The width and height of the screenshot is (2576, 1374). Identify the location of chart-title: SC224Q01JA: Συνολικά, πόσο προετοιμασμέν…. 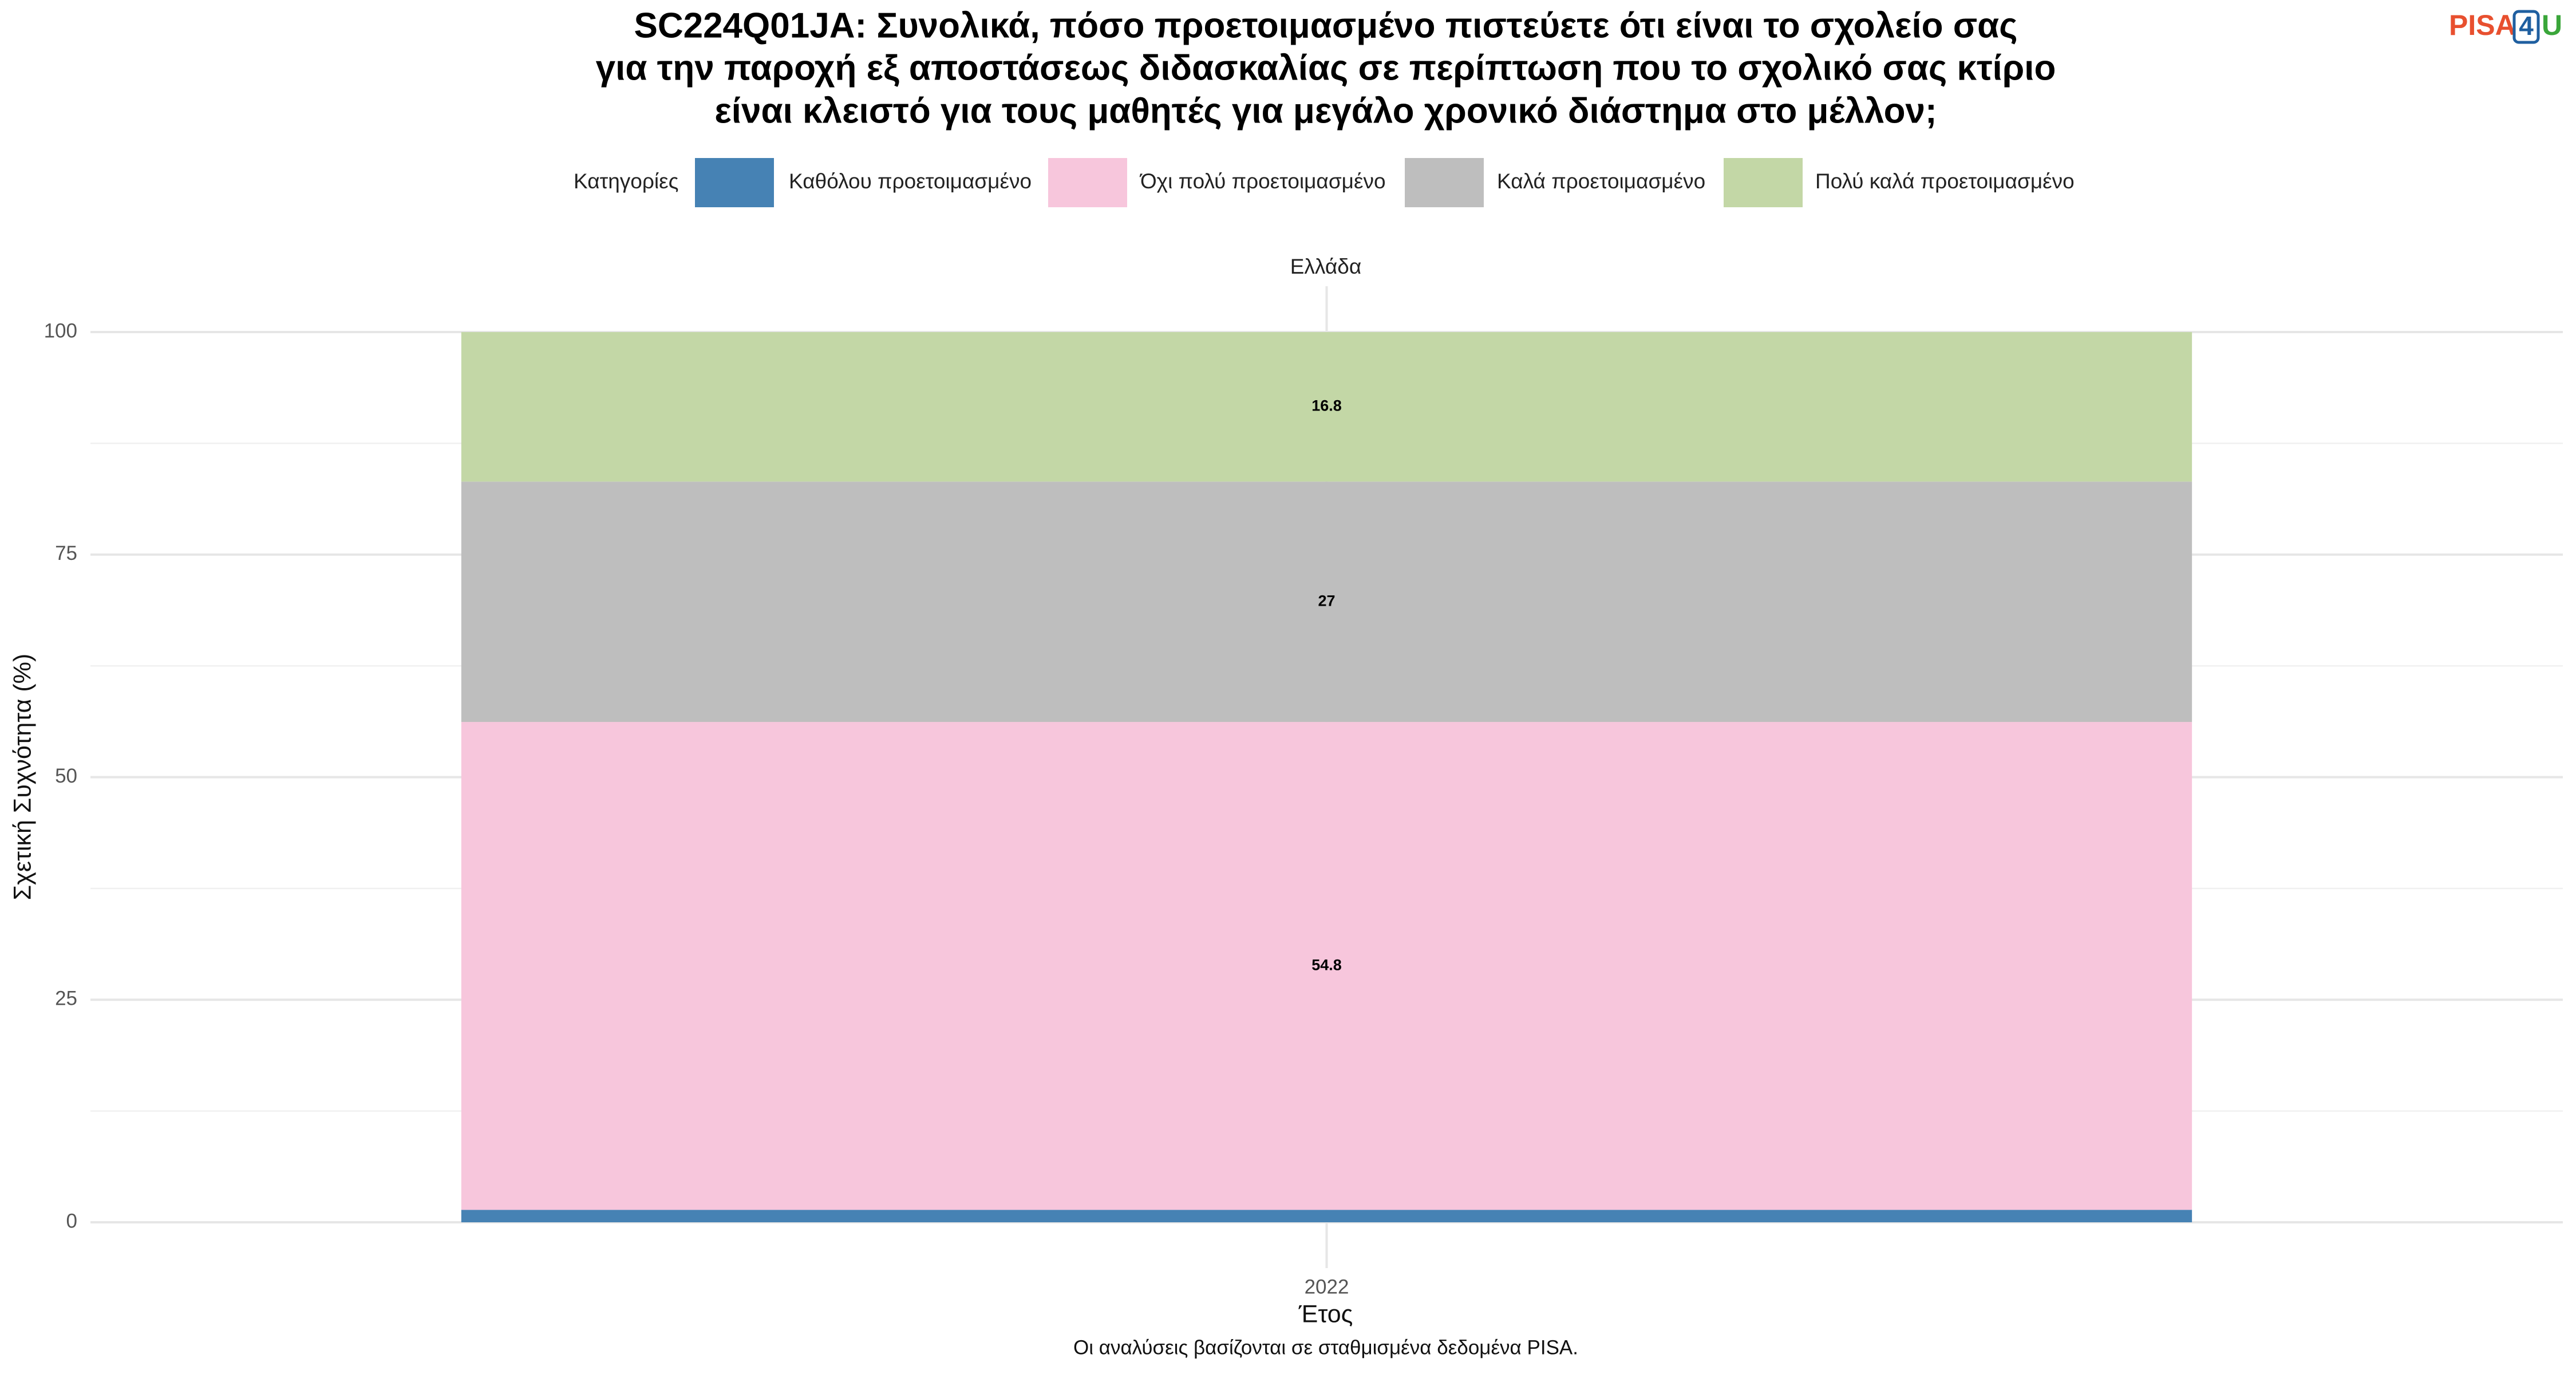
(1325, 25).